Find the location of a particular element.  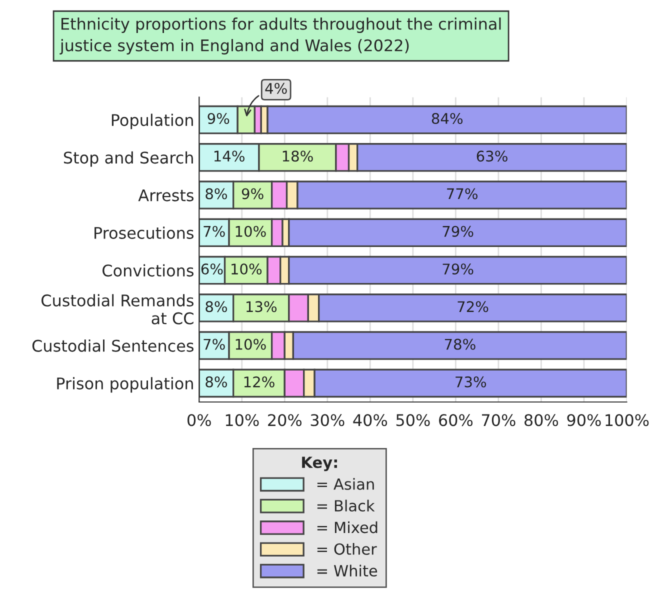

legend-label: = White is located at coordinates (347, 570).